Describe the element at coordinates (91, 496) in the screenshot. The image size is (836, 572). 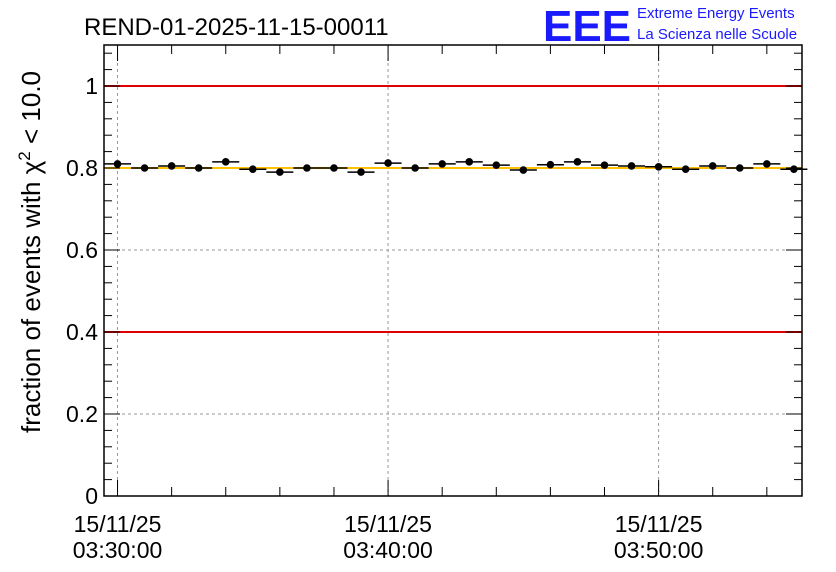
I see `y-tick-label: 0` at that location.